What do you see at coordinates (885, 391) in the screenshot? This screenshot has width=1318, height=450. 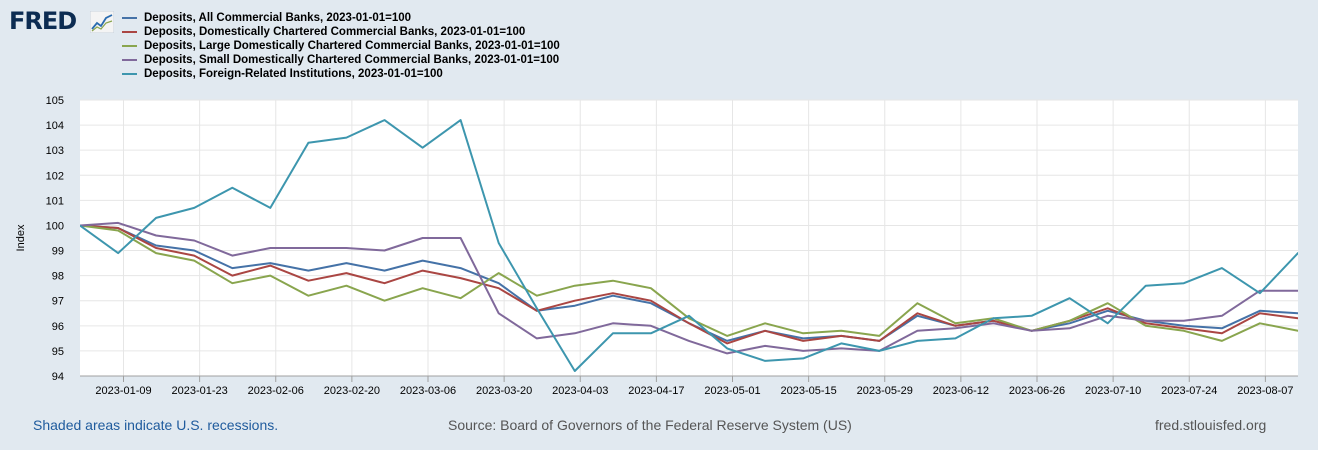 I see `x-tick-label: 2023-05-29` at bounding box center [885, 391].